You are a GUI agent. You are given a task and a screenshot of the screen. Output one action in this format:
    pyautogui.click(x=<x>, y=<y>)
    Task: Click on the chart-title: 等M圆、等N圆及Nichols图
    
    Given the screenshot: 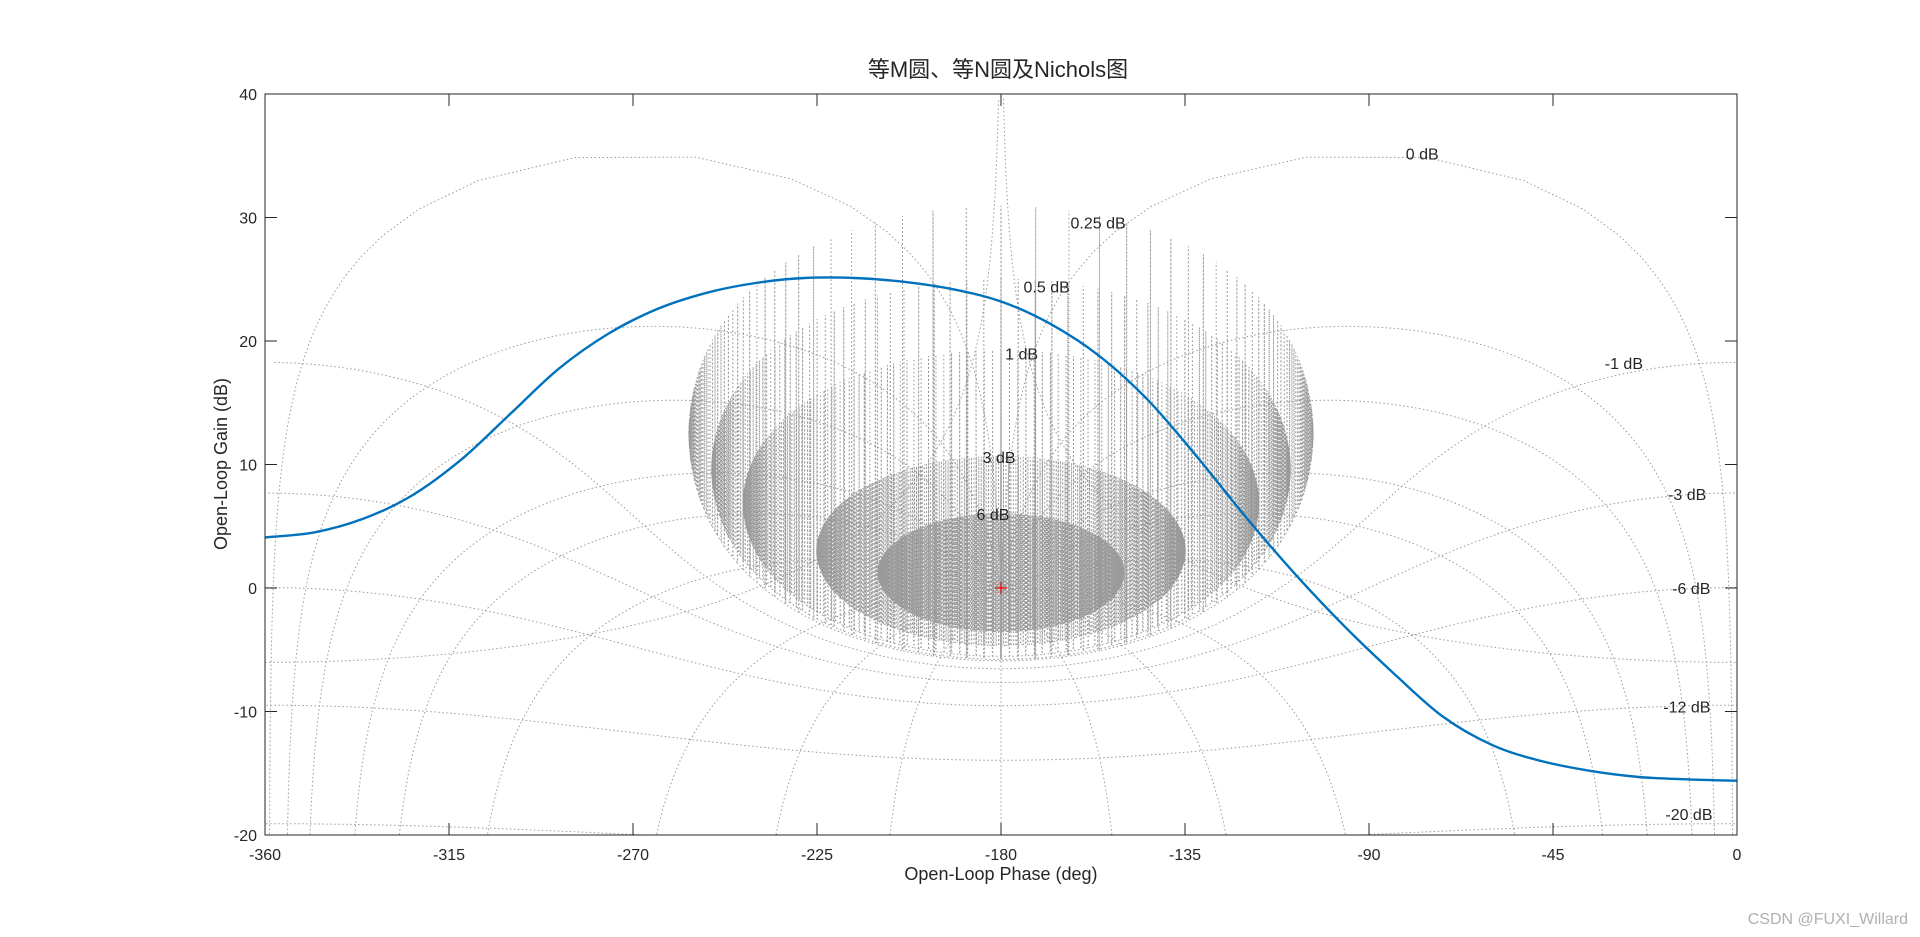 What is the action you would take?
    pyautogui.click(x=998, y=69)
    